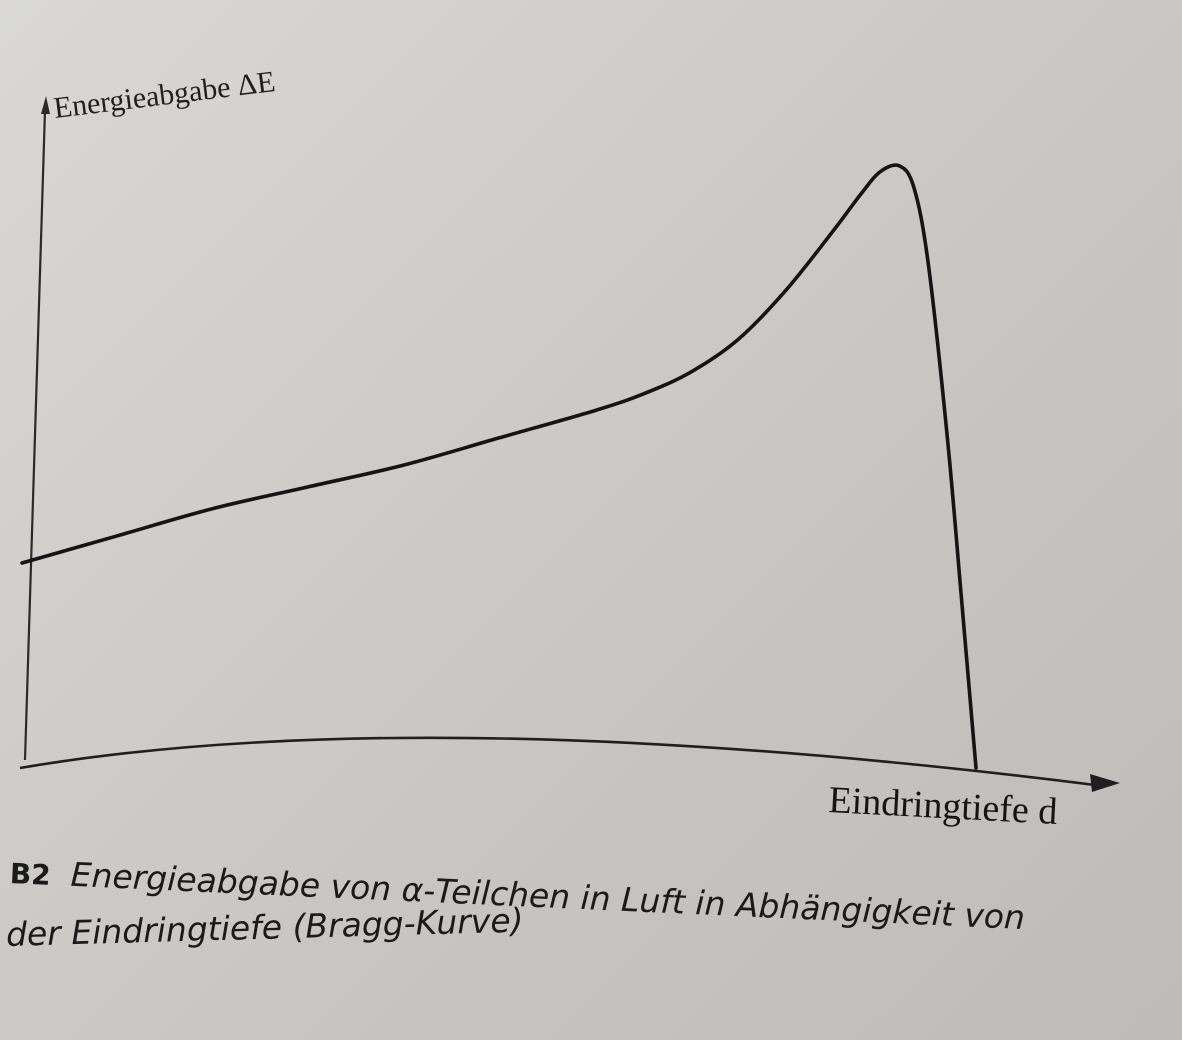 Image resolution: width=1182 pixels, height=1040 pixels. I want to click on y-axis-arrowhead, so click(45, 105).